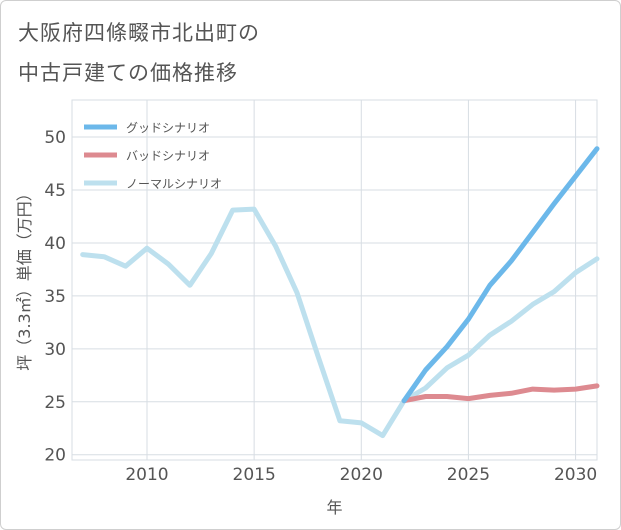 The width and height of the screenshot is (621, 530). What do you see at coordinates (334, 507) in the screenshot?
I see `x-axis-label: 年` at bounding box center [334, 507].